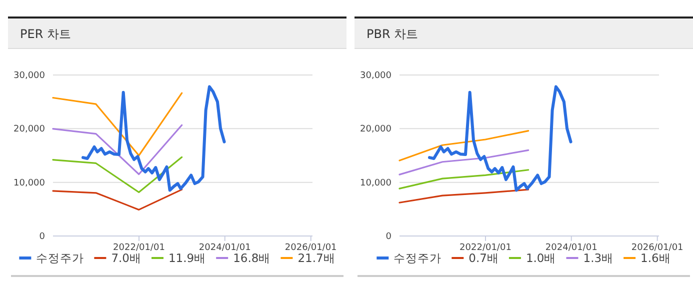 The image size is (693, 299). What do you see at coordinates (483, 258) in the screenshot?
I see `legend-label: 0.7배` at bounding box center [483, 258].